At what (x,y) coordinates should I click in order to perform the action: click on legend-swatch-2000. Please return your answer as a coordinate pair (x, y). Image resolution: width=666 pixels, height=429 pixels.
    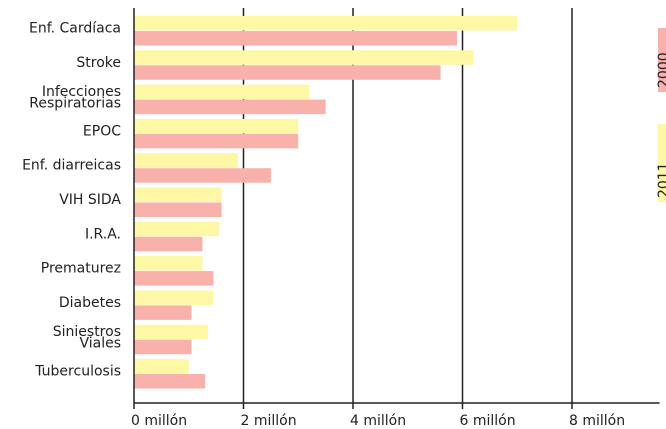
    Looking at the image, I should click on (662, 60).